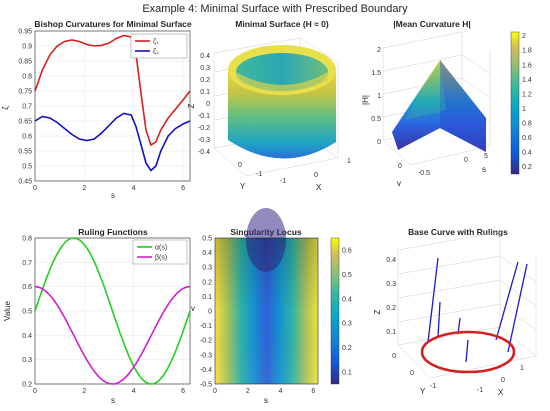 This screenshot has height=411, width=550. Describe the element at coordinates (527, 124) in the screenshot. I see `colorbar-tick-label: 0.8` at that location.